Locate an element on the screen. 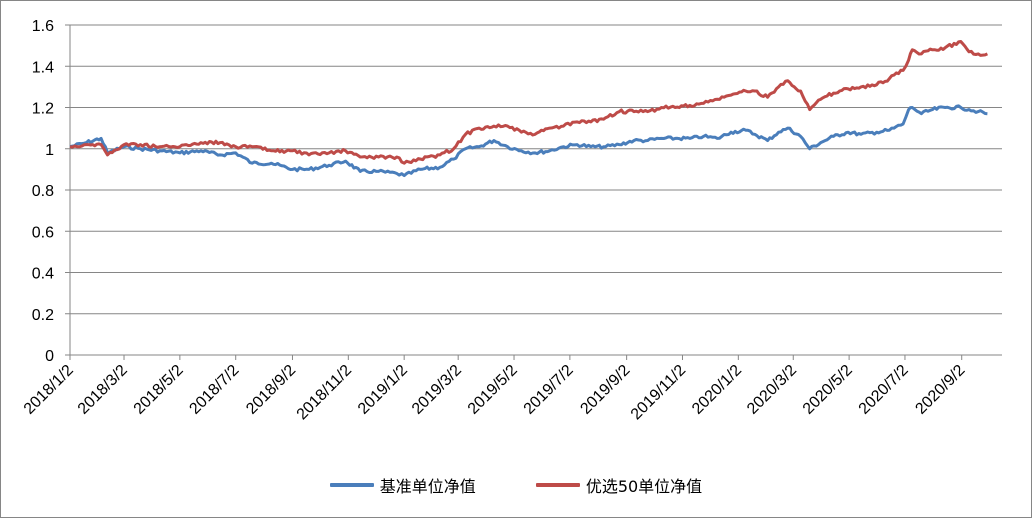  y-tick-label: 0.6 is located at coordinates (43, 232).